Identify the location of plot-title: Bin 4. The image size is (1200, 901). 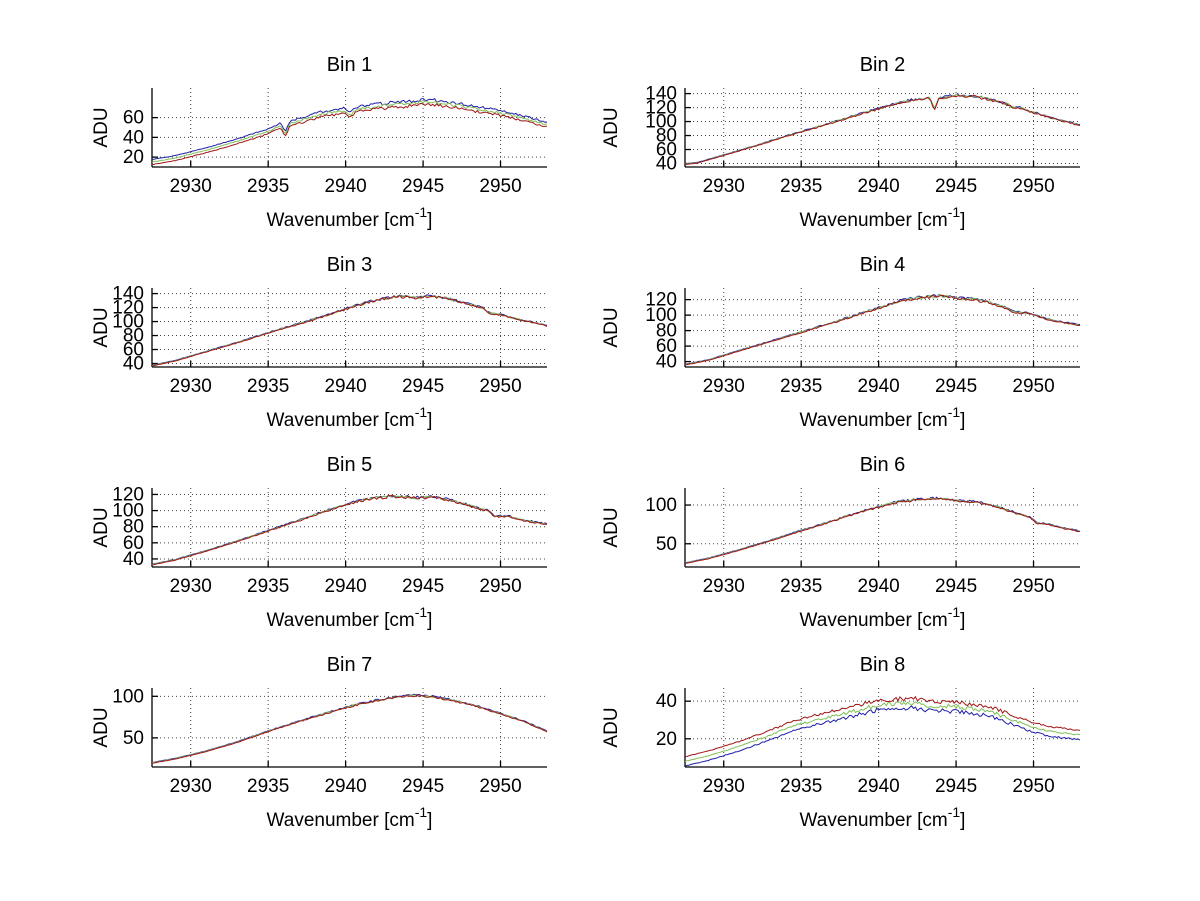
(883, 265).